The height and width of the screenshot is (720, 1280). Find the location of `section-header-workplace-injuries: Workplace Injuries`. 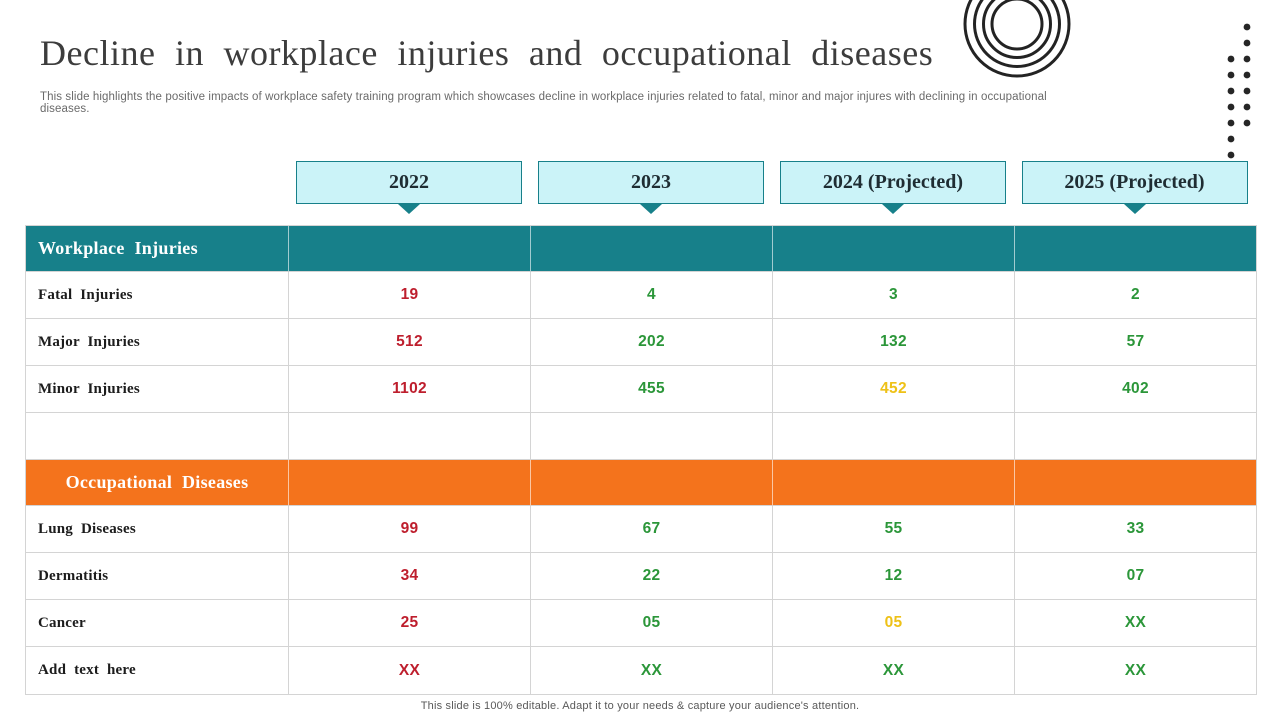

section-header-workplace-injuries: Workplace Injuries is located at coordinates (641, 249).